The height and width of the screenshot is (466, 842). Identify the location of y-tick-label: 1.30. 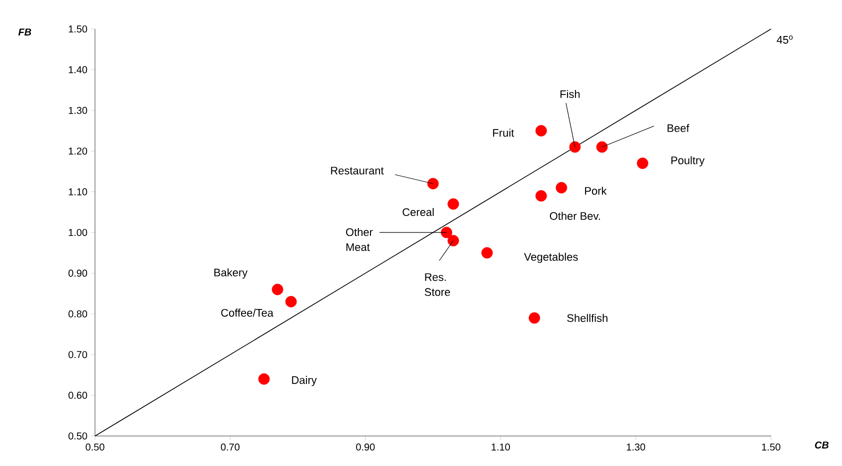
(78, 110).